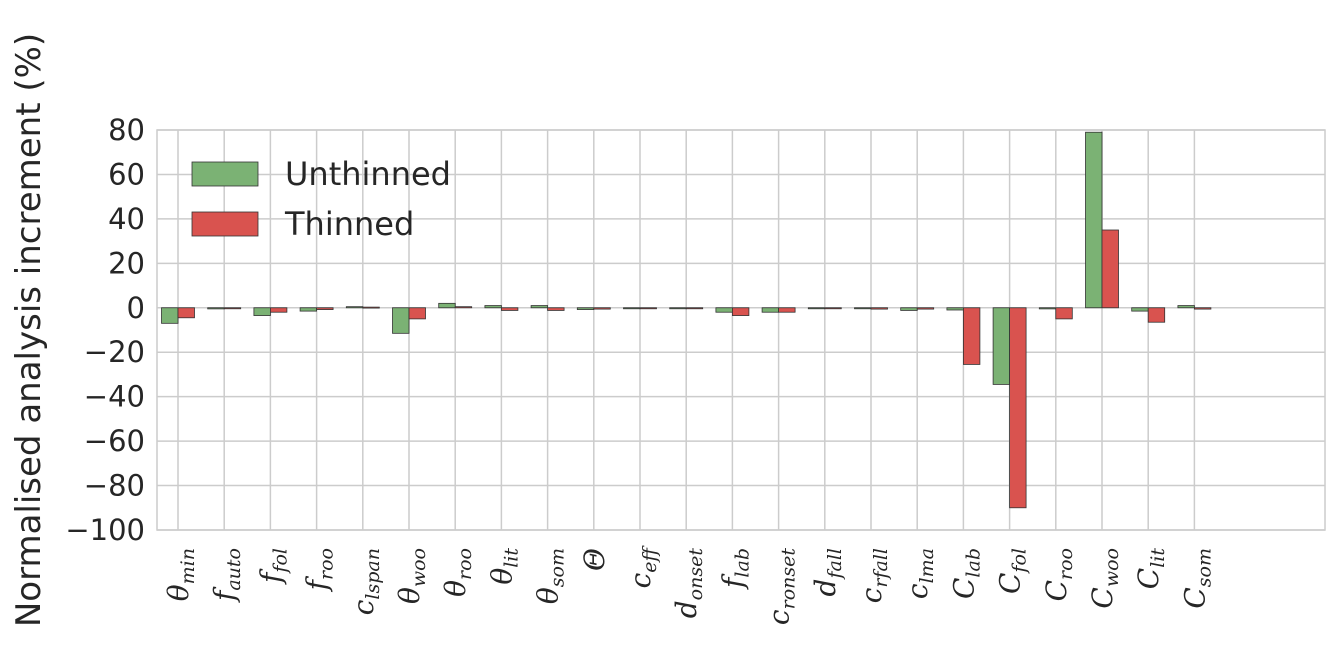  I want to click on x-tick-label: Croo, so click(1058, 574).